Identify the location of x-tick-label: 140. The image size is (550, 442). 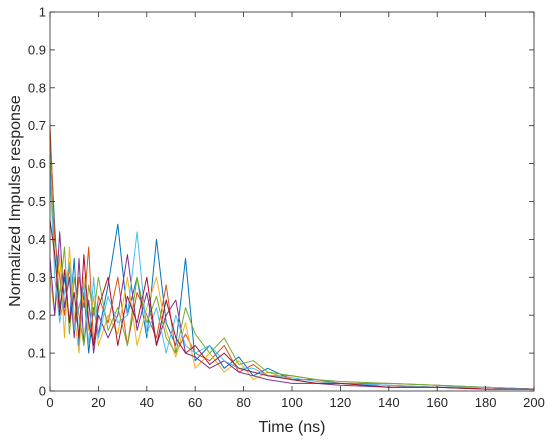
(389, 402).